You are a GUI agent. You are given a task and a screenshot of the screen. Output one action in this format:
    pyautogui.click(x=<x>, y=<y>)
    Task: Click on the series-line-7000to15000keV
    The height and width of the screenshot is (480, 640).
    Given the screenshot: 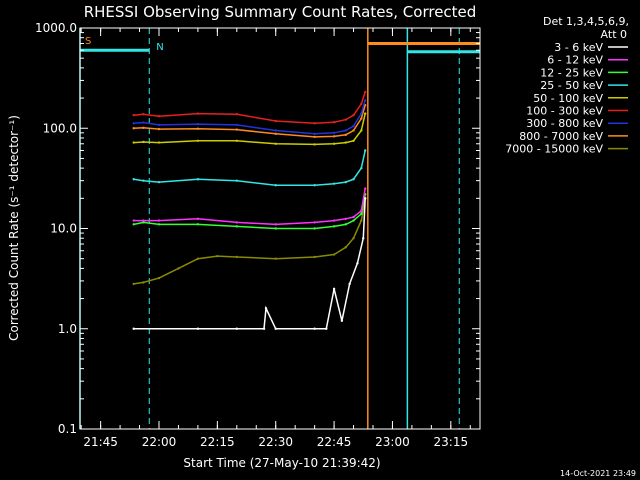 What is the action you would take?
    pyautogui.click(x=249, y=241)
    